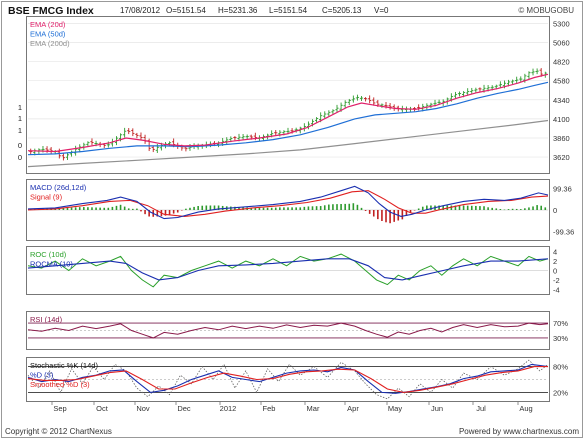  I want to click on open-value: O=5151.54, so click(186, 10).